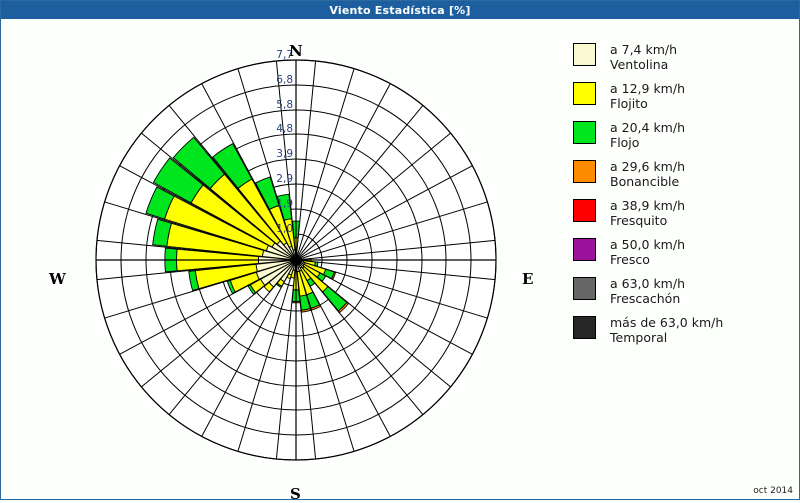  Describe the element at coordinates (647, 166) in the screenshot. I see `legend-speed: a 29,6 km/h` at that location.